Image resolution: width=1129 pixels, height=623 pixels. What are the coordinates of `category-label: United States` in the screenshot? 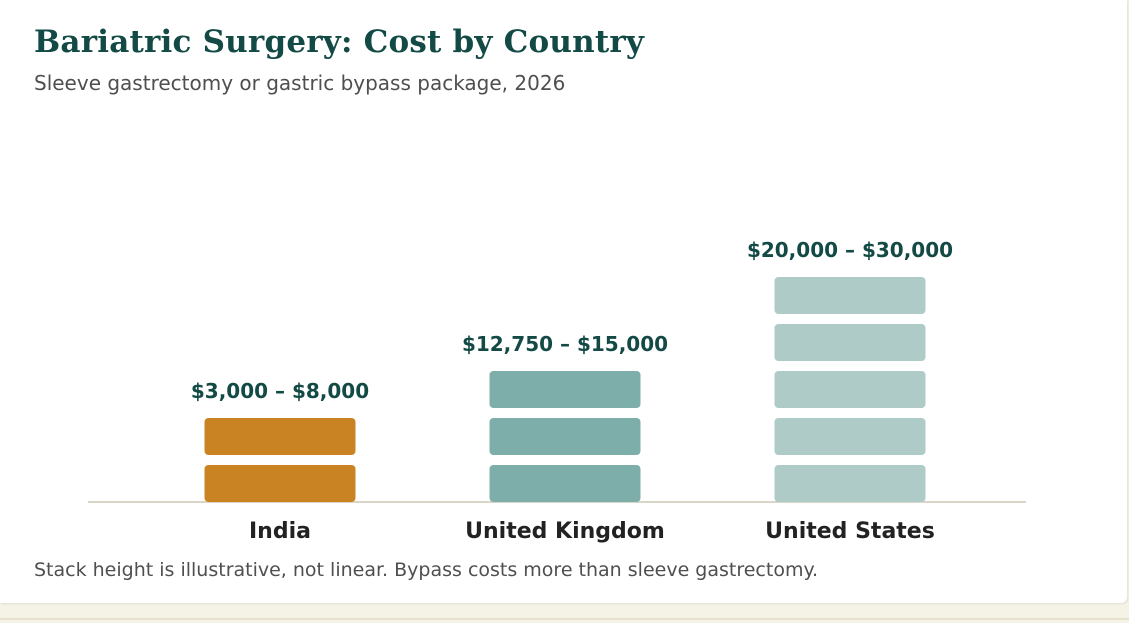 It's located at (850, 531).